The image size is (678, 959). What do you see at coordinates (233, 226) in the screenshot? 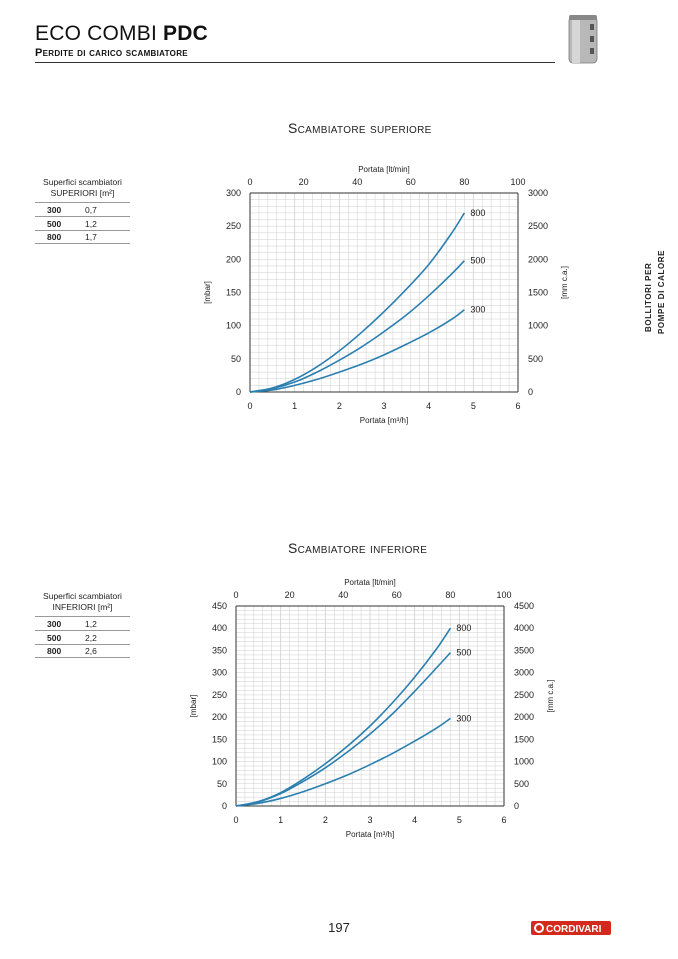
I see `y-tick-label: 250` at bounding box center [233, 226].